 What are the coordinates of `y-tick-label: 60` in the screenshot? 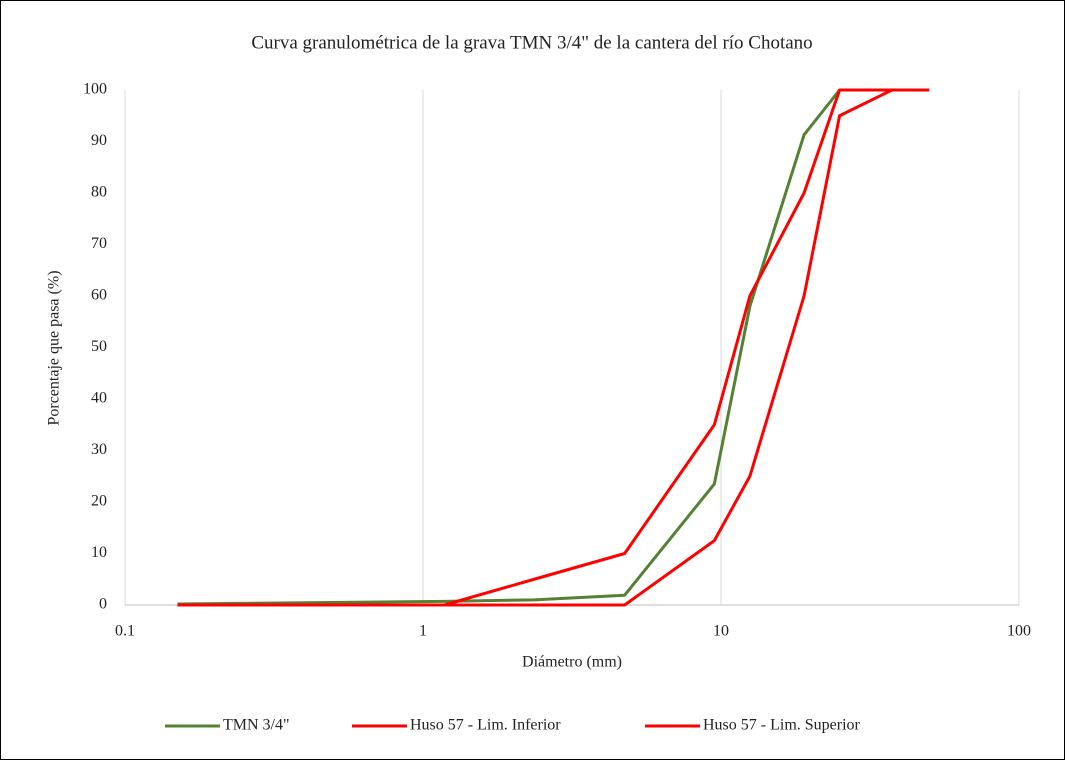 It's located at (99, 295).